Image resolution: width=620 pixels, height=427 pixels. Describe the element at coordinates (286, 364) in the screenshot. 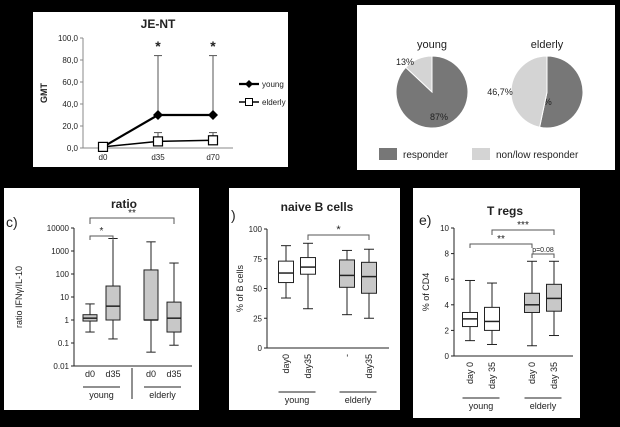

I see `x-tick-label: day0` at that location.